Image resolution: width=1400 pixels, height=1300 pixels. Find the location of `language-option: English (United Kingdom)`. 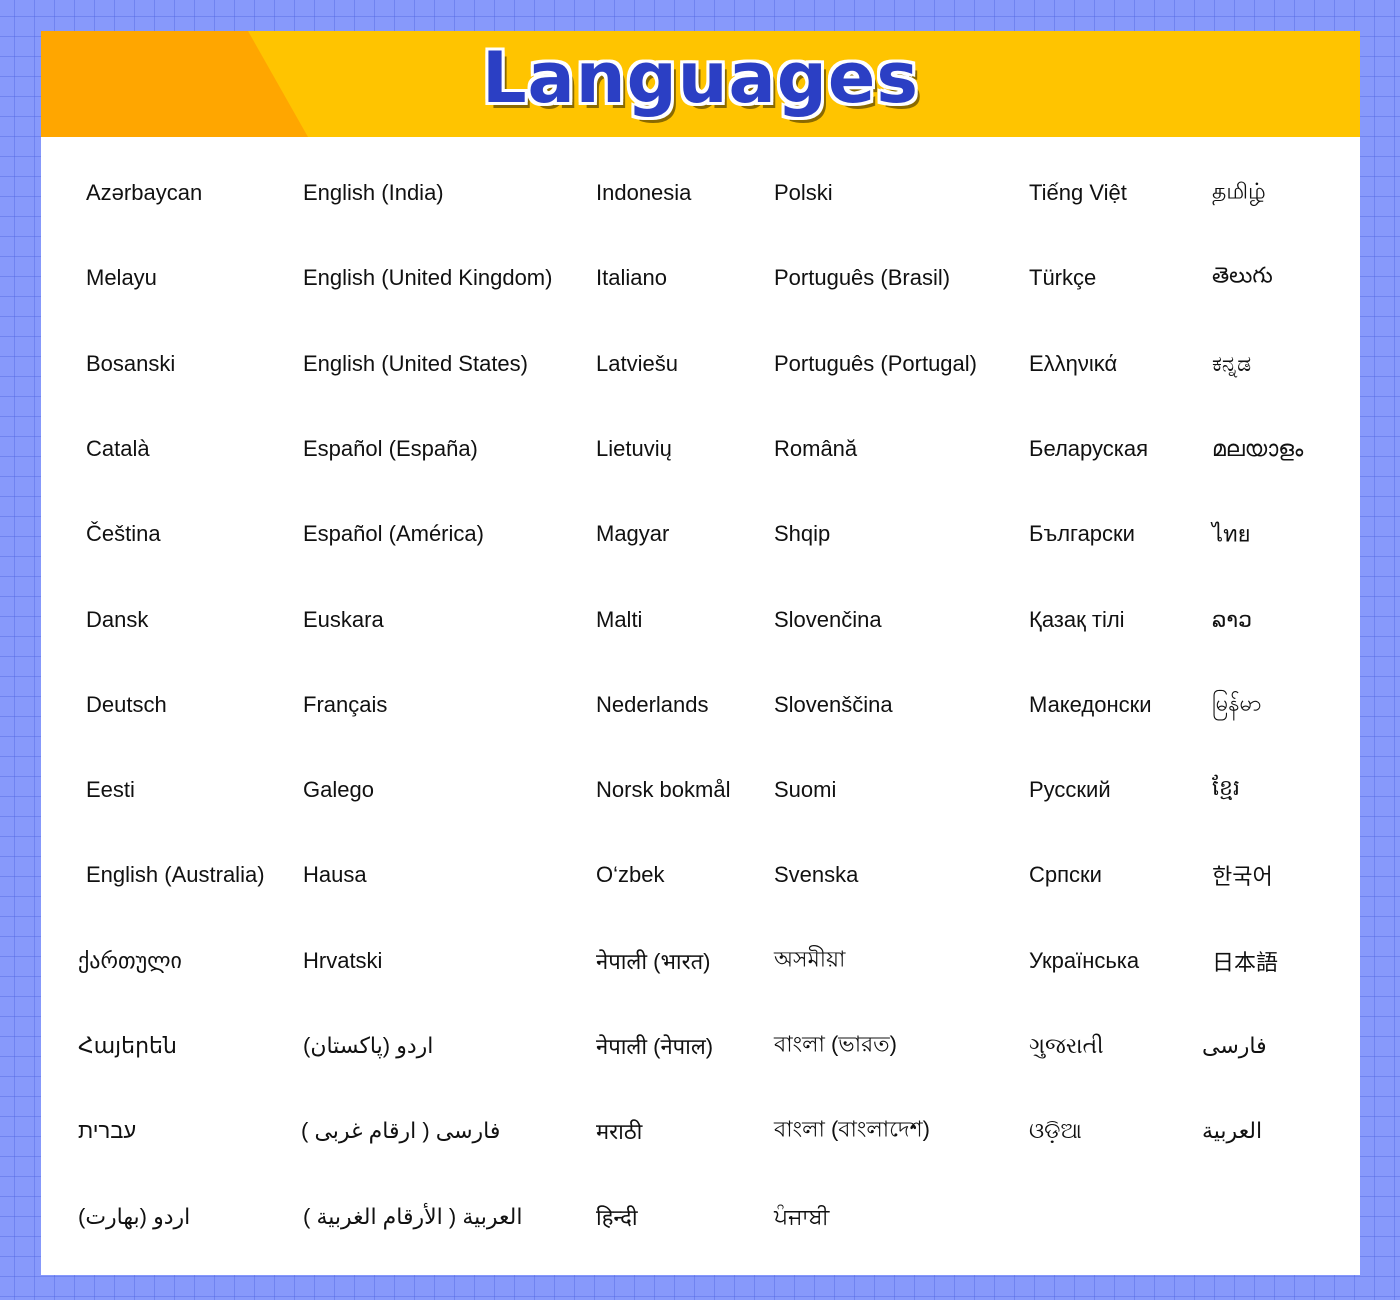

language-option: English (United Kingdom) is located at coordinates (428, 278).